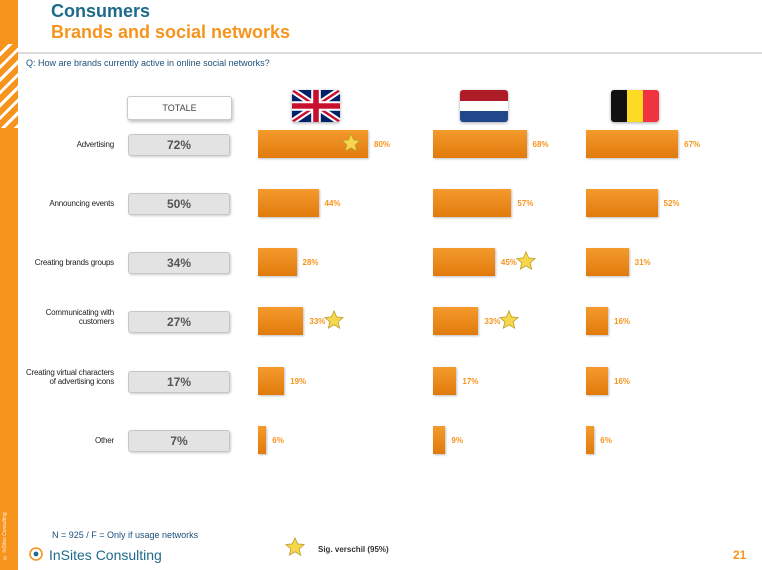  What do you see at coordinates (125, 535) in the screenshot?
I see `sample-note: N = 925 / F = Only if usage networks` at bounding box center [125, 535].